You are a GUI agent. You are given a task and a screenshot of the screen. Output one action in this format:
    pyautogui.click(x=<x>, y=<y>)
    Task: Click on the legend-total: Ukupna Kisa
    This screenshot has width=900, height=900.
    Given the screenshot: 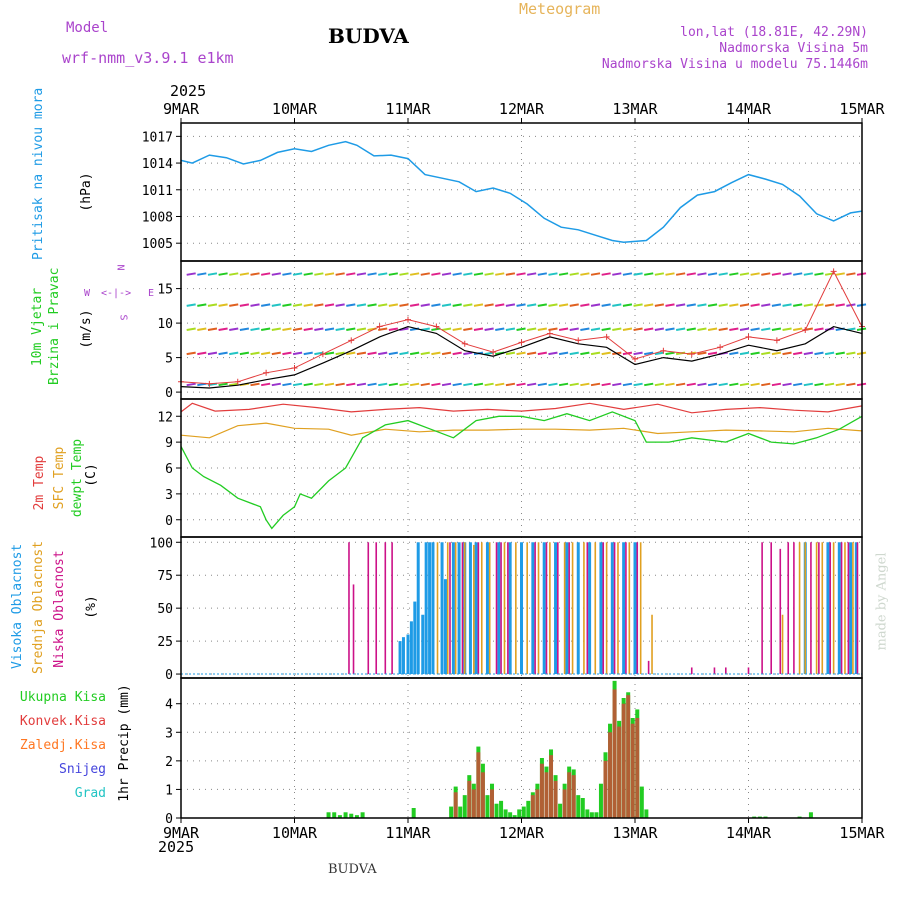 What is the action you would take?
    pyautogui.click(x=62, y=697)
    